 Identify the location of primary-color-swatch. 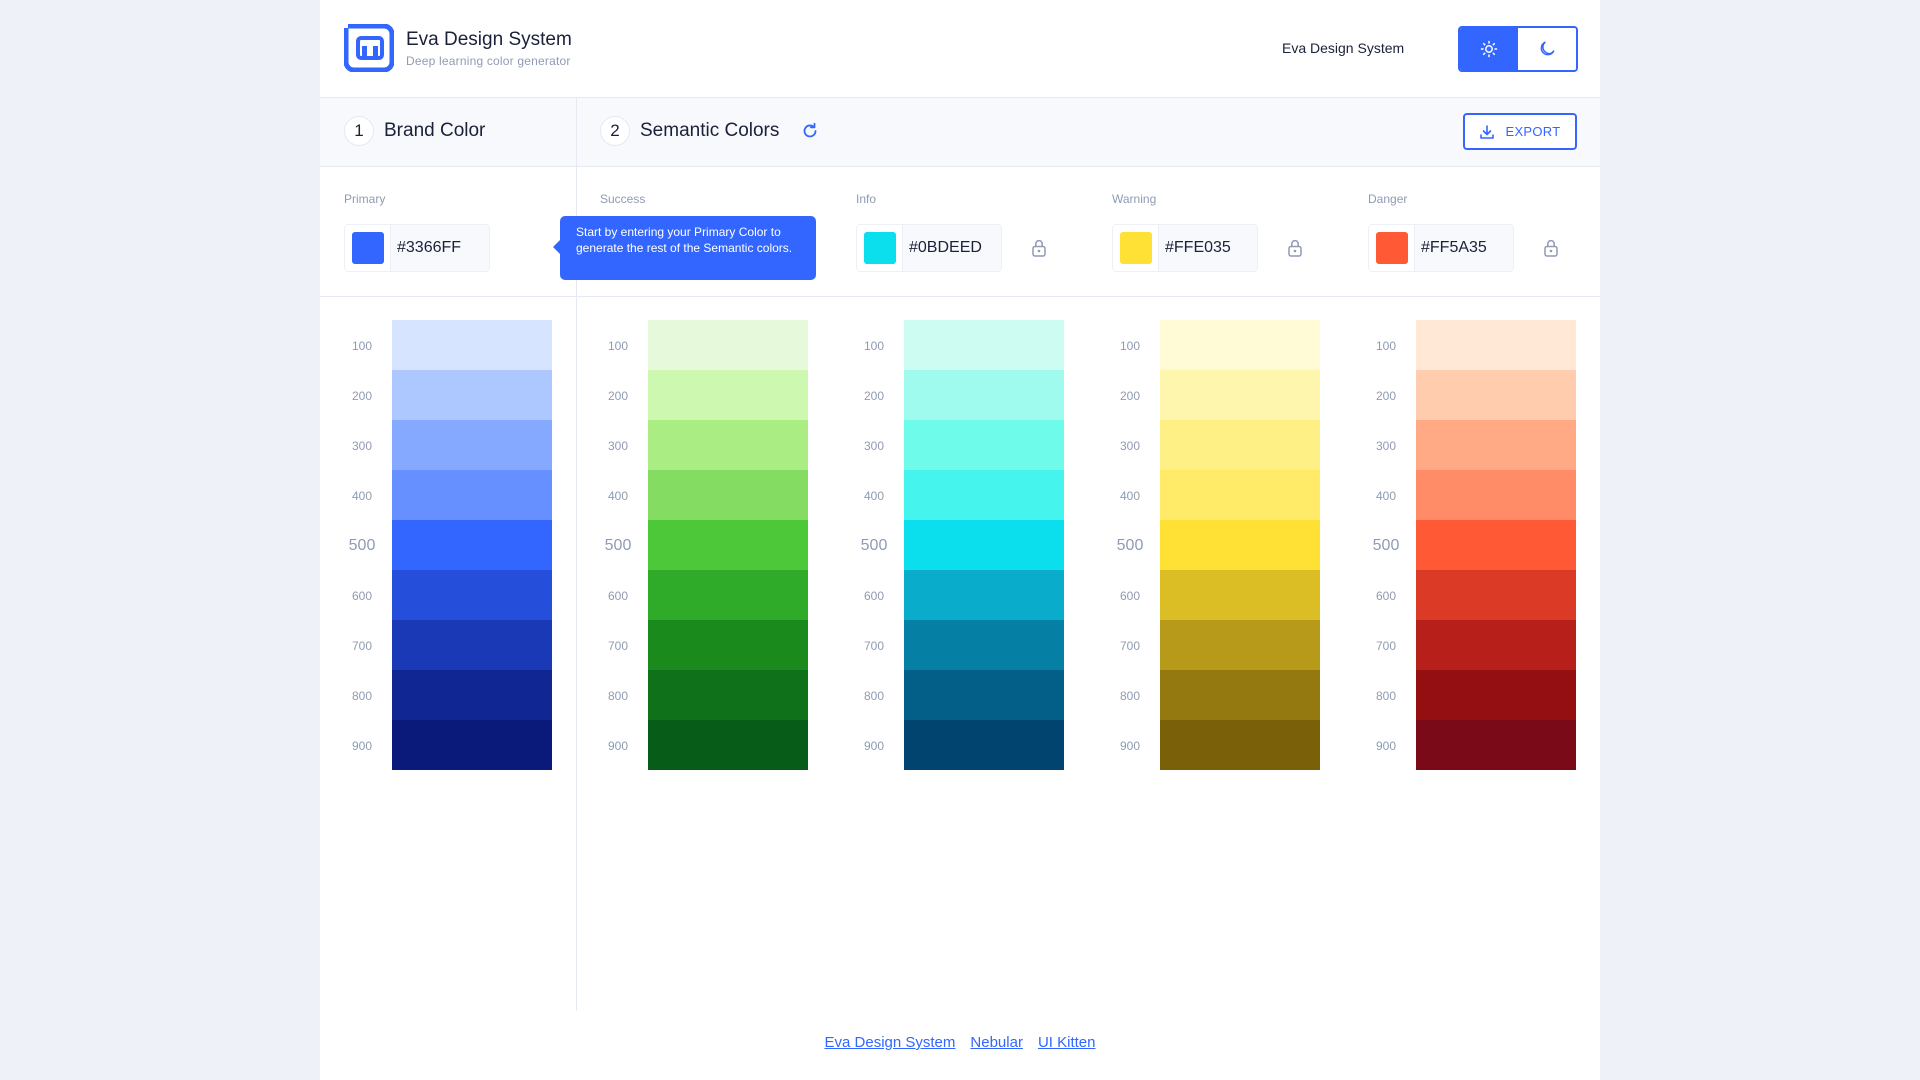
(367, 248).